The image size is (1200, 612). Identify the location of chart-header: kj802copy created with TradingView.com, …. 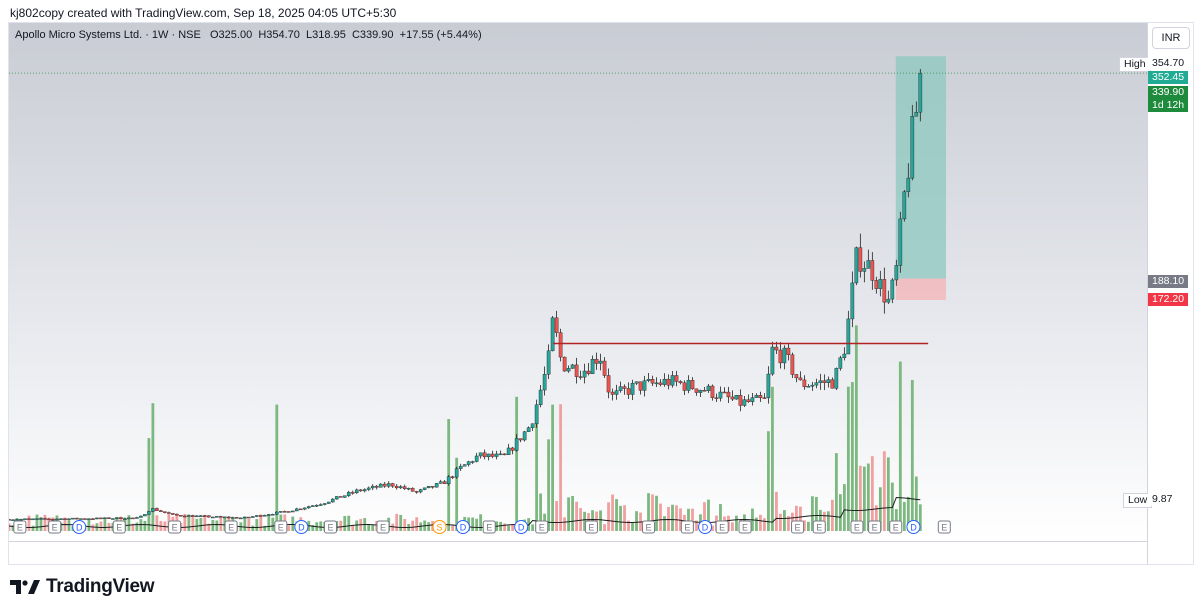
(203, 13).